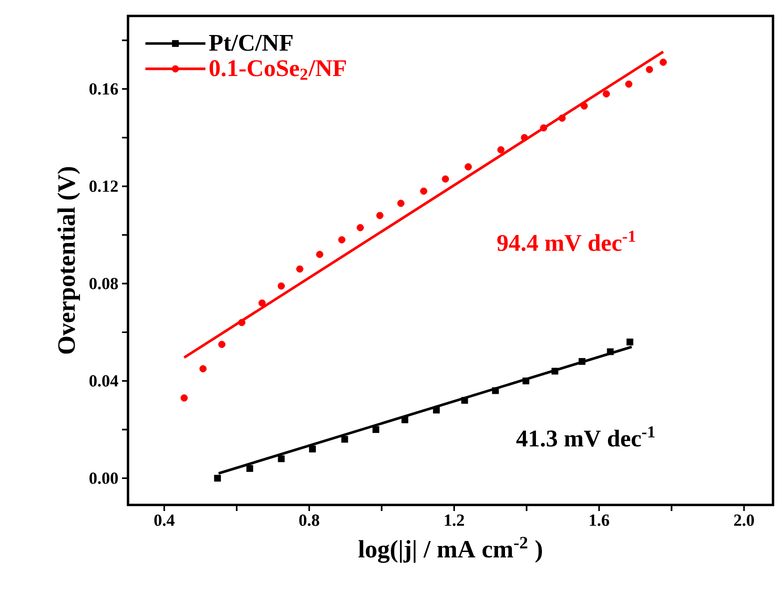 This screenshot has height=608, width=782. I want to click on x-tick-label: 2.0, so click(744, 520).